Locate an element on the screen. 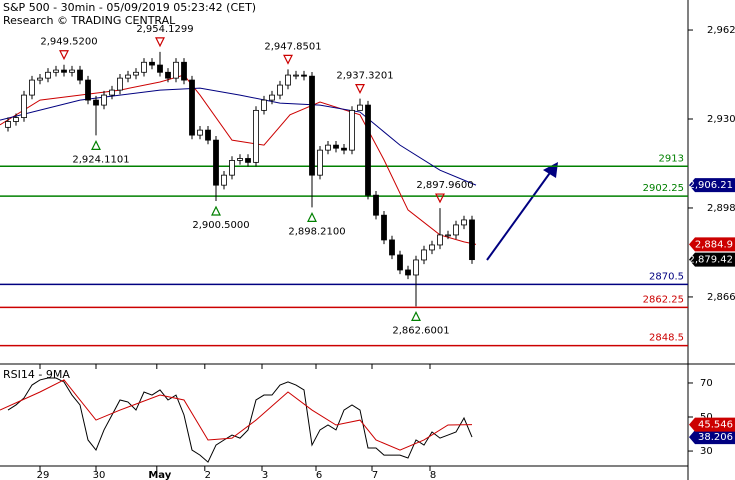  y-tick-label: 70 is located at coordinates (706, 383).